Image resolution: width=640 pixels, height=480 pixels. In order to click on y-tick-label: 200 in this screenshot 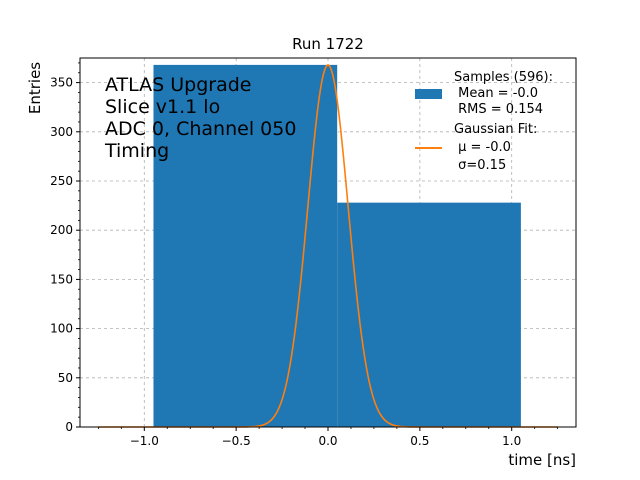, I will do `click(61, 230)`.